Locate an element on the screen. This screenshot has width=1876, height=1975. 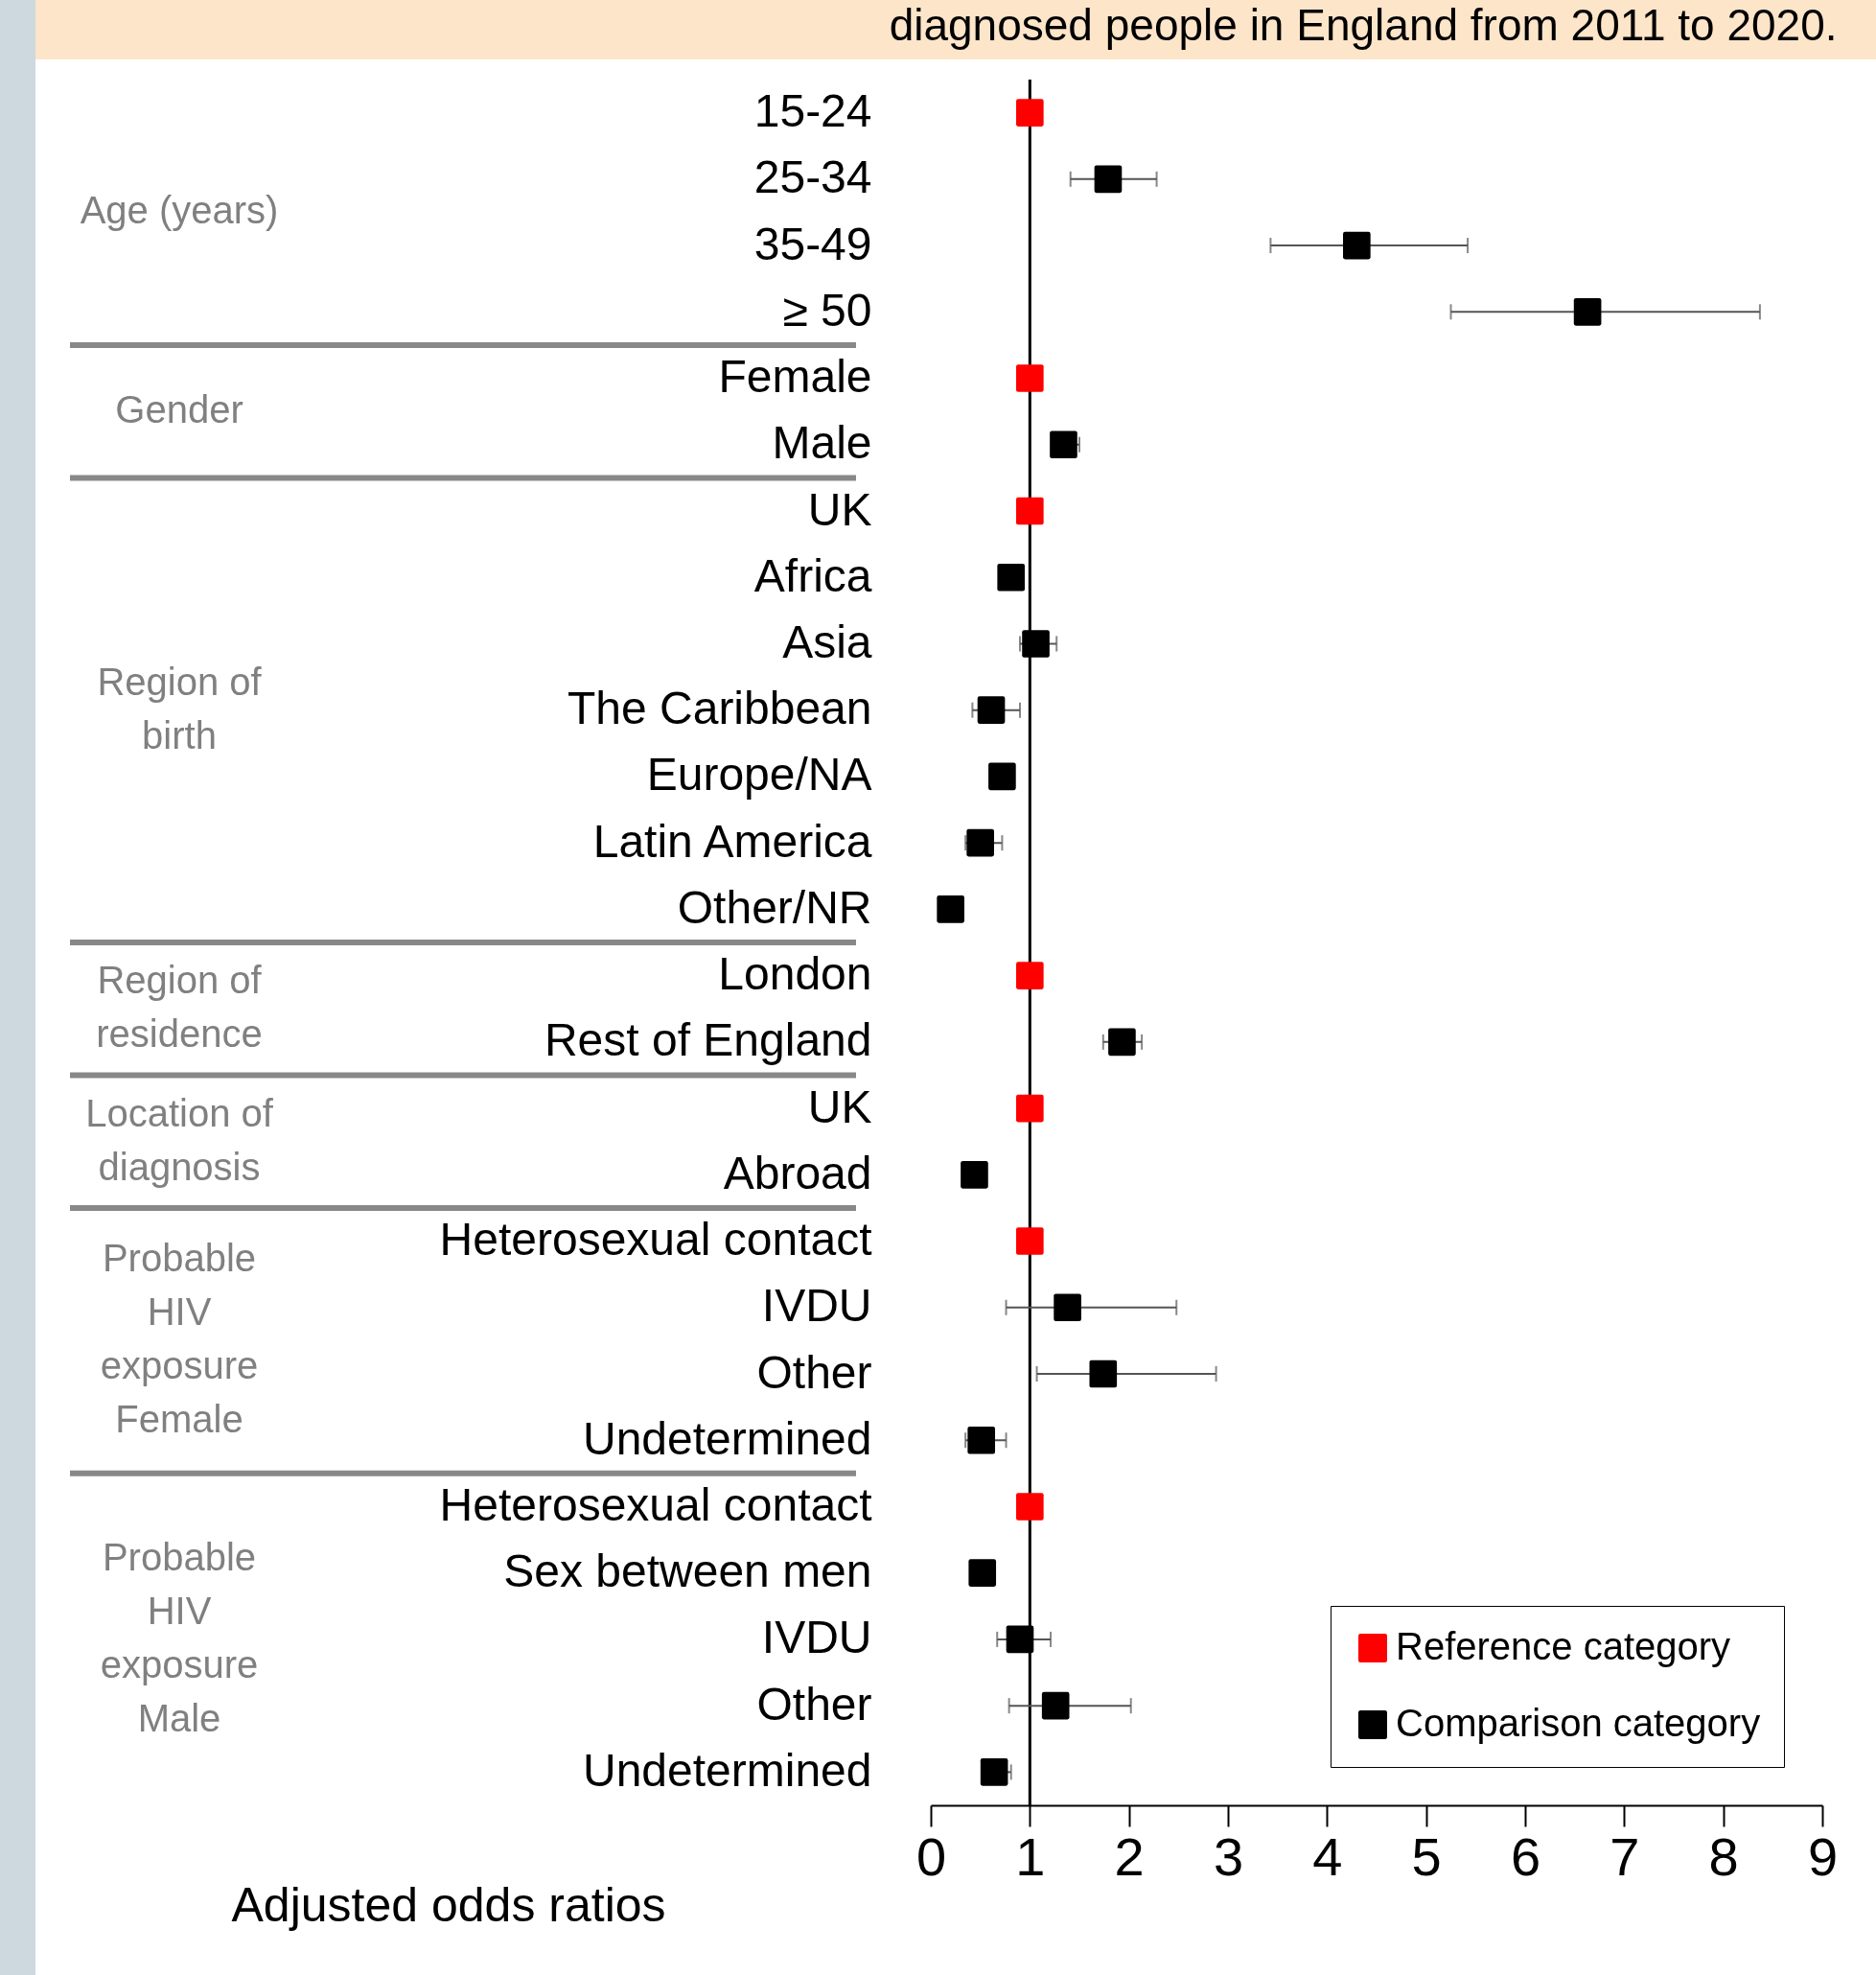
y-tick-label: Africa is located at coordinates (812, 575).